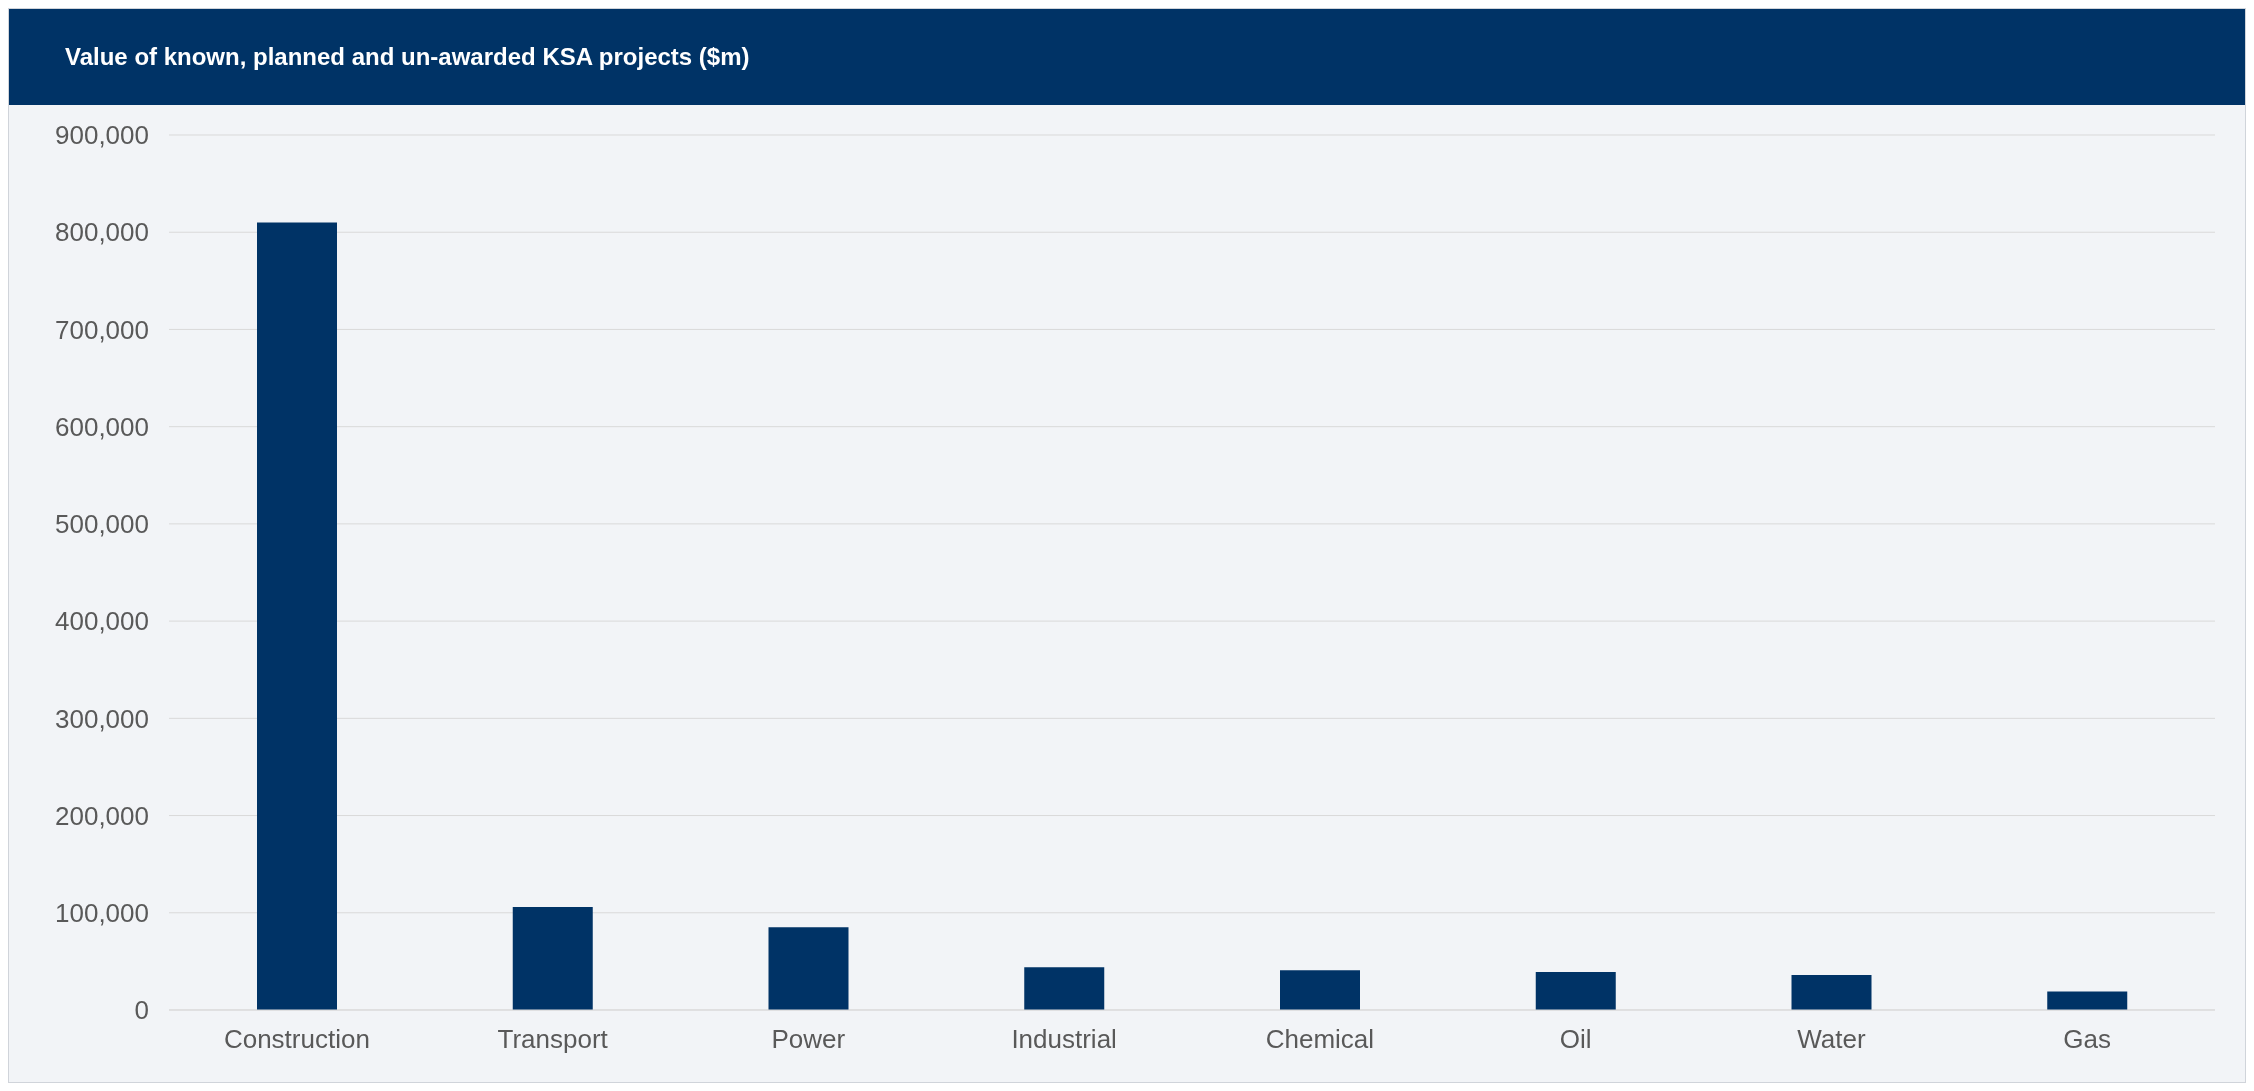  Describe the element at coordinates (102, 621) in the screenshot. I see `y-tick-label: 400,000` at that location.